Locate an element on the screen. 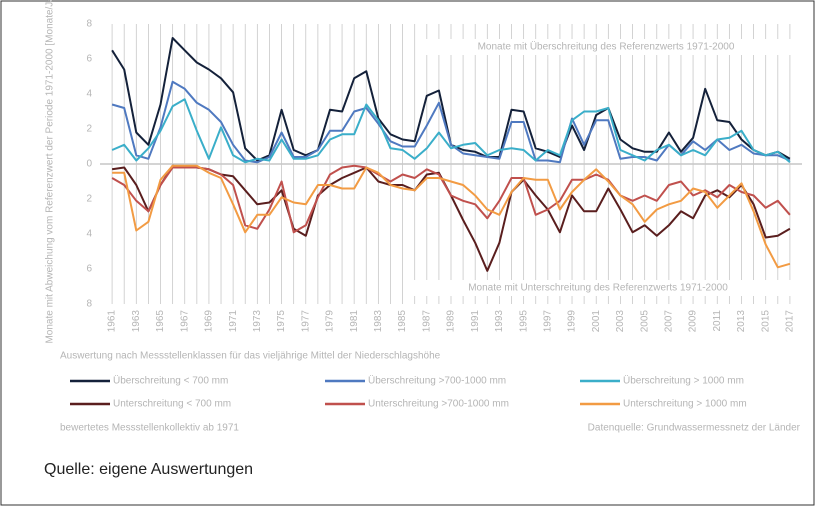 Image resolution: width=816 pixels, height=507 pixels. x-tick-label: 1997 is located at coordinates (547, 321).